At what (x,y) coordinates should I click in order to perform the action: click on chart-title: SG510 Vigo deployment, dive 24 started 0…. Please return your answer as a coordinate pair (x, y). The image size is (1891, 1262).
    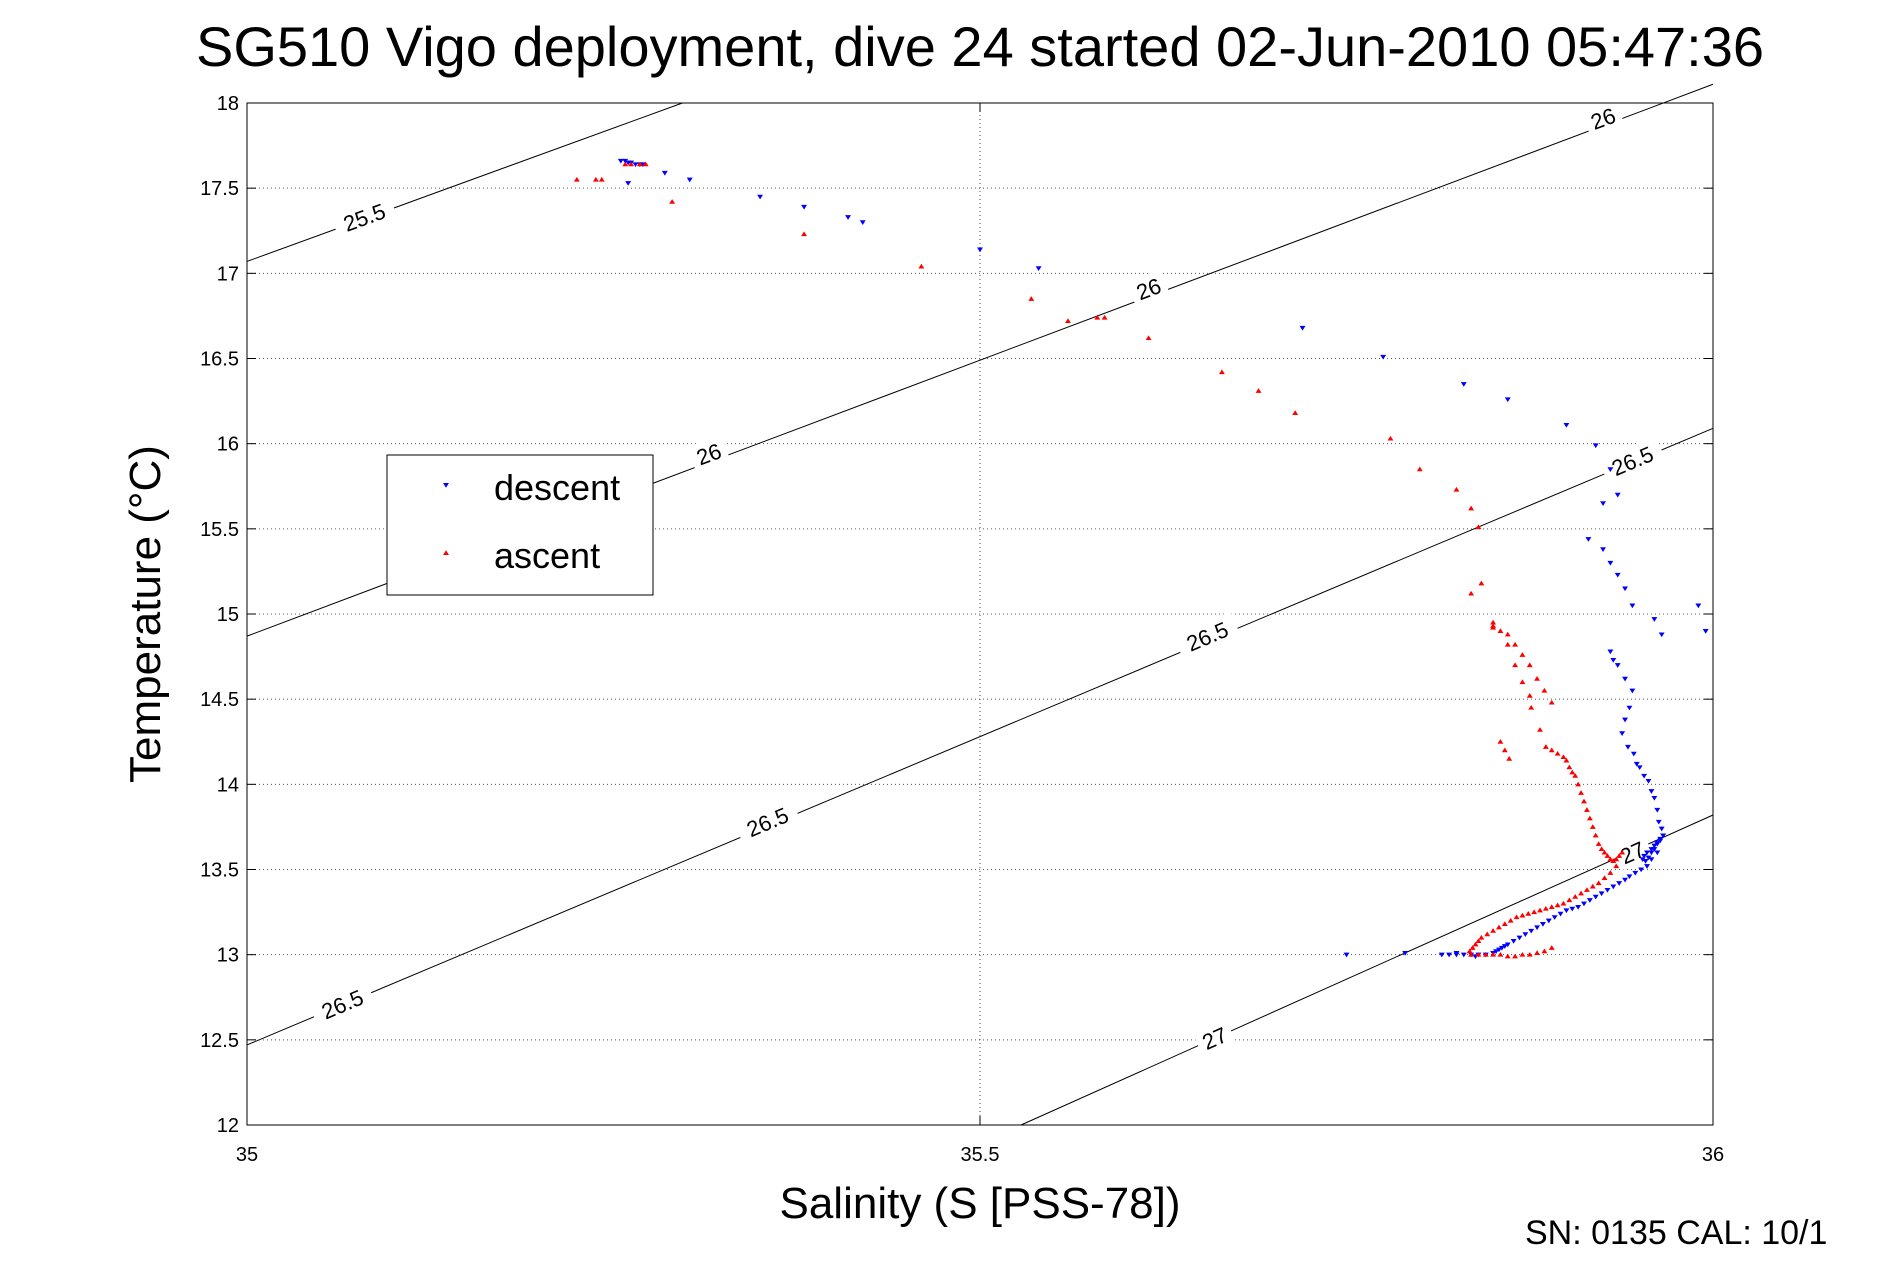
    Looking at the image, I should click on (980, 46).